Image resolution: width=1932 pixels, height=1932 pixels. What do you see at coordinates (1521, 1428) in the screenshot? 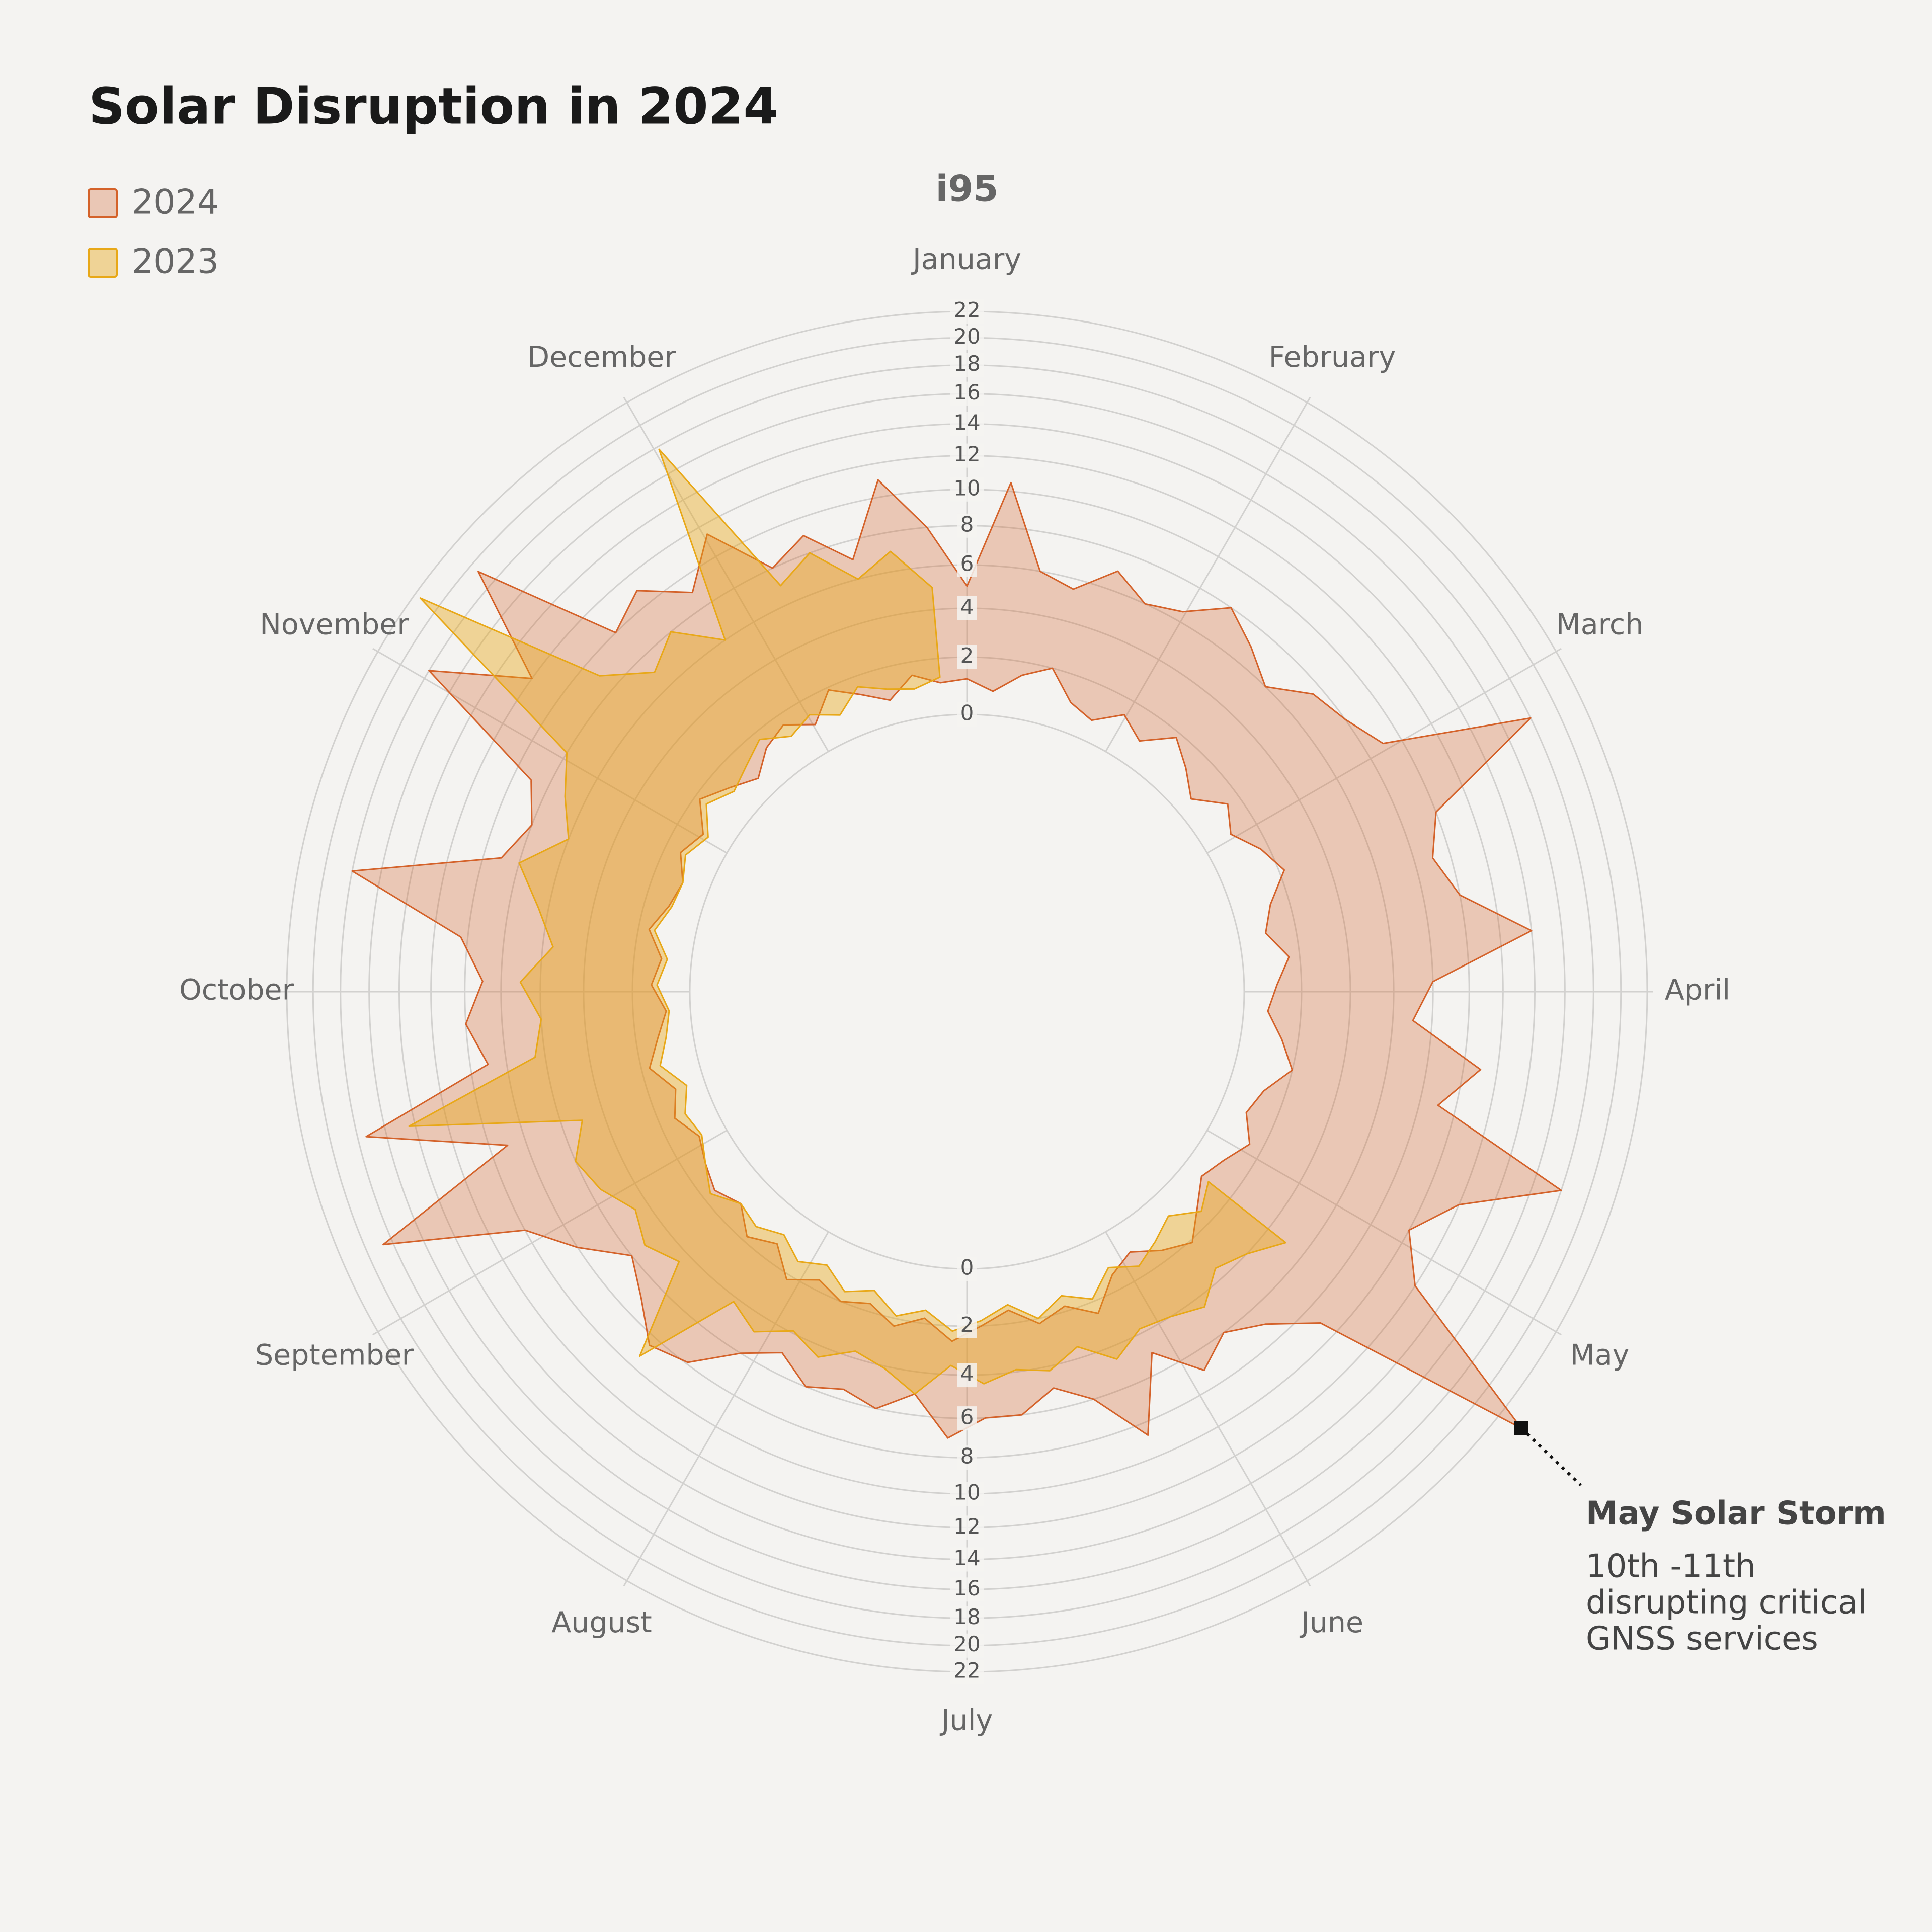
I see `annotation-marker` at bounding box center [1521, 1428].